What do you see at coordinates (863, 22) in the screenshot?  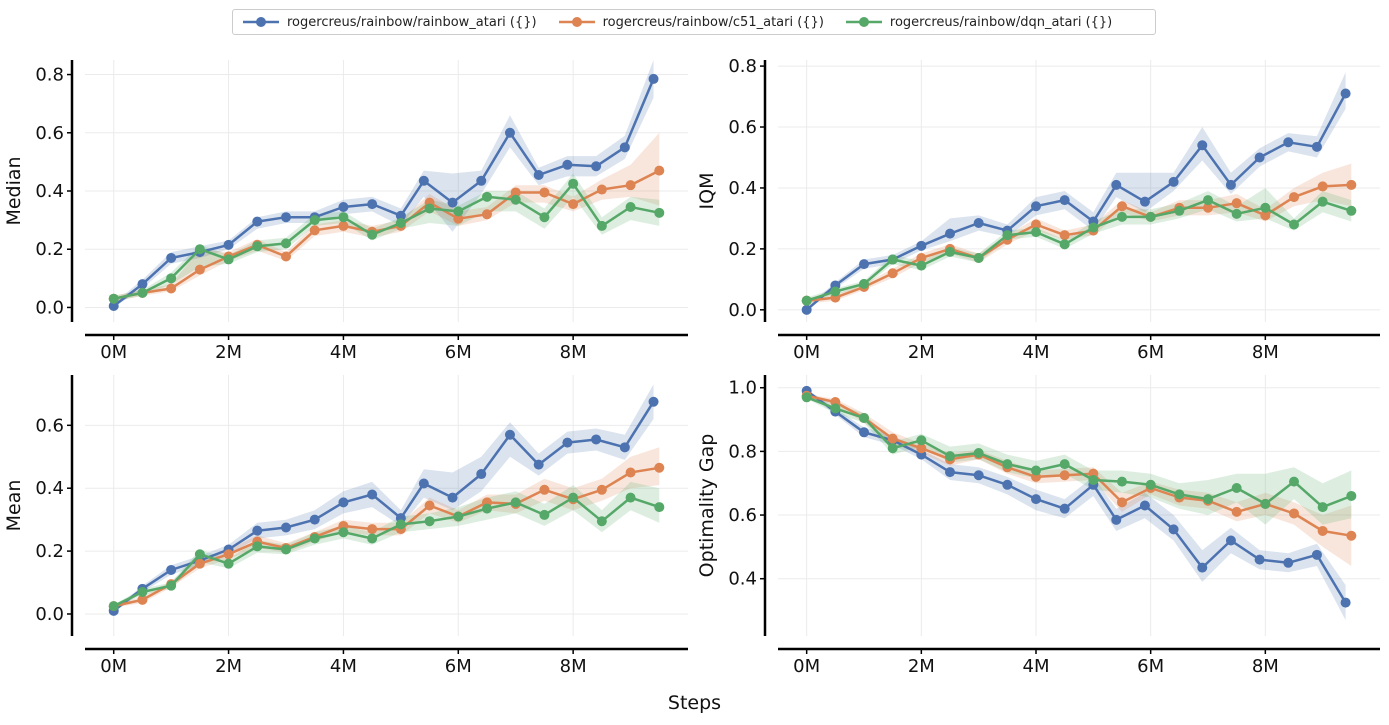 I see `legend-marker-dqn-icon` at bounding box center [863, 22].